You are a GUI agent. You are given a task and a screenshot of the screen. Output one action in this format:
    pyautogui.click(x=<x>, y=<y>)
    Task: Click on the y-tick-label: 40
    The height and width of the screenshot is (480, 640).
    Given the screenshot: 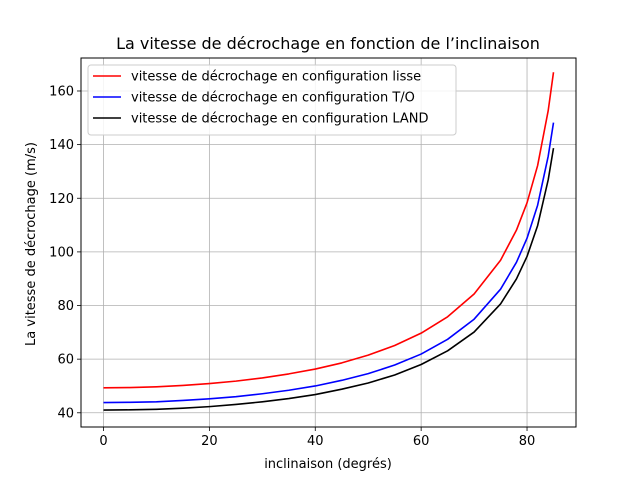 What is the action you would take?
    pyautogui.click(x=65, y=413)
    